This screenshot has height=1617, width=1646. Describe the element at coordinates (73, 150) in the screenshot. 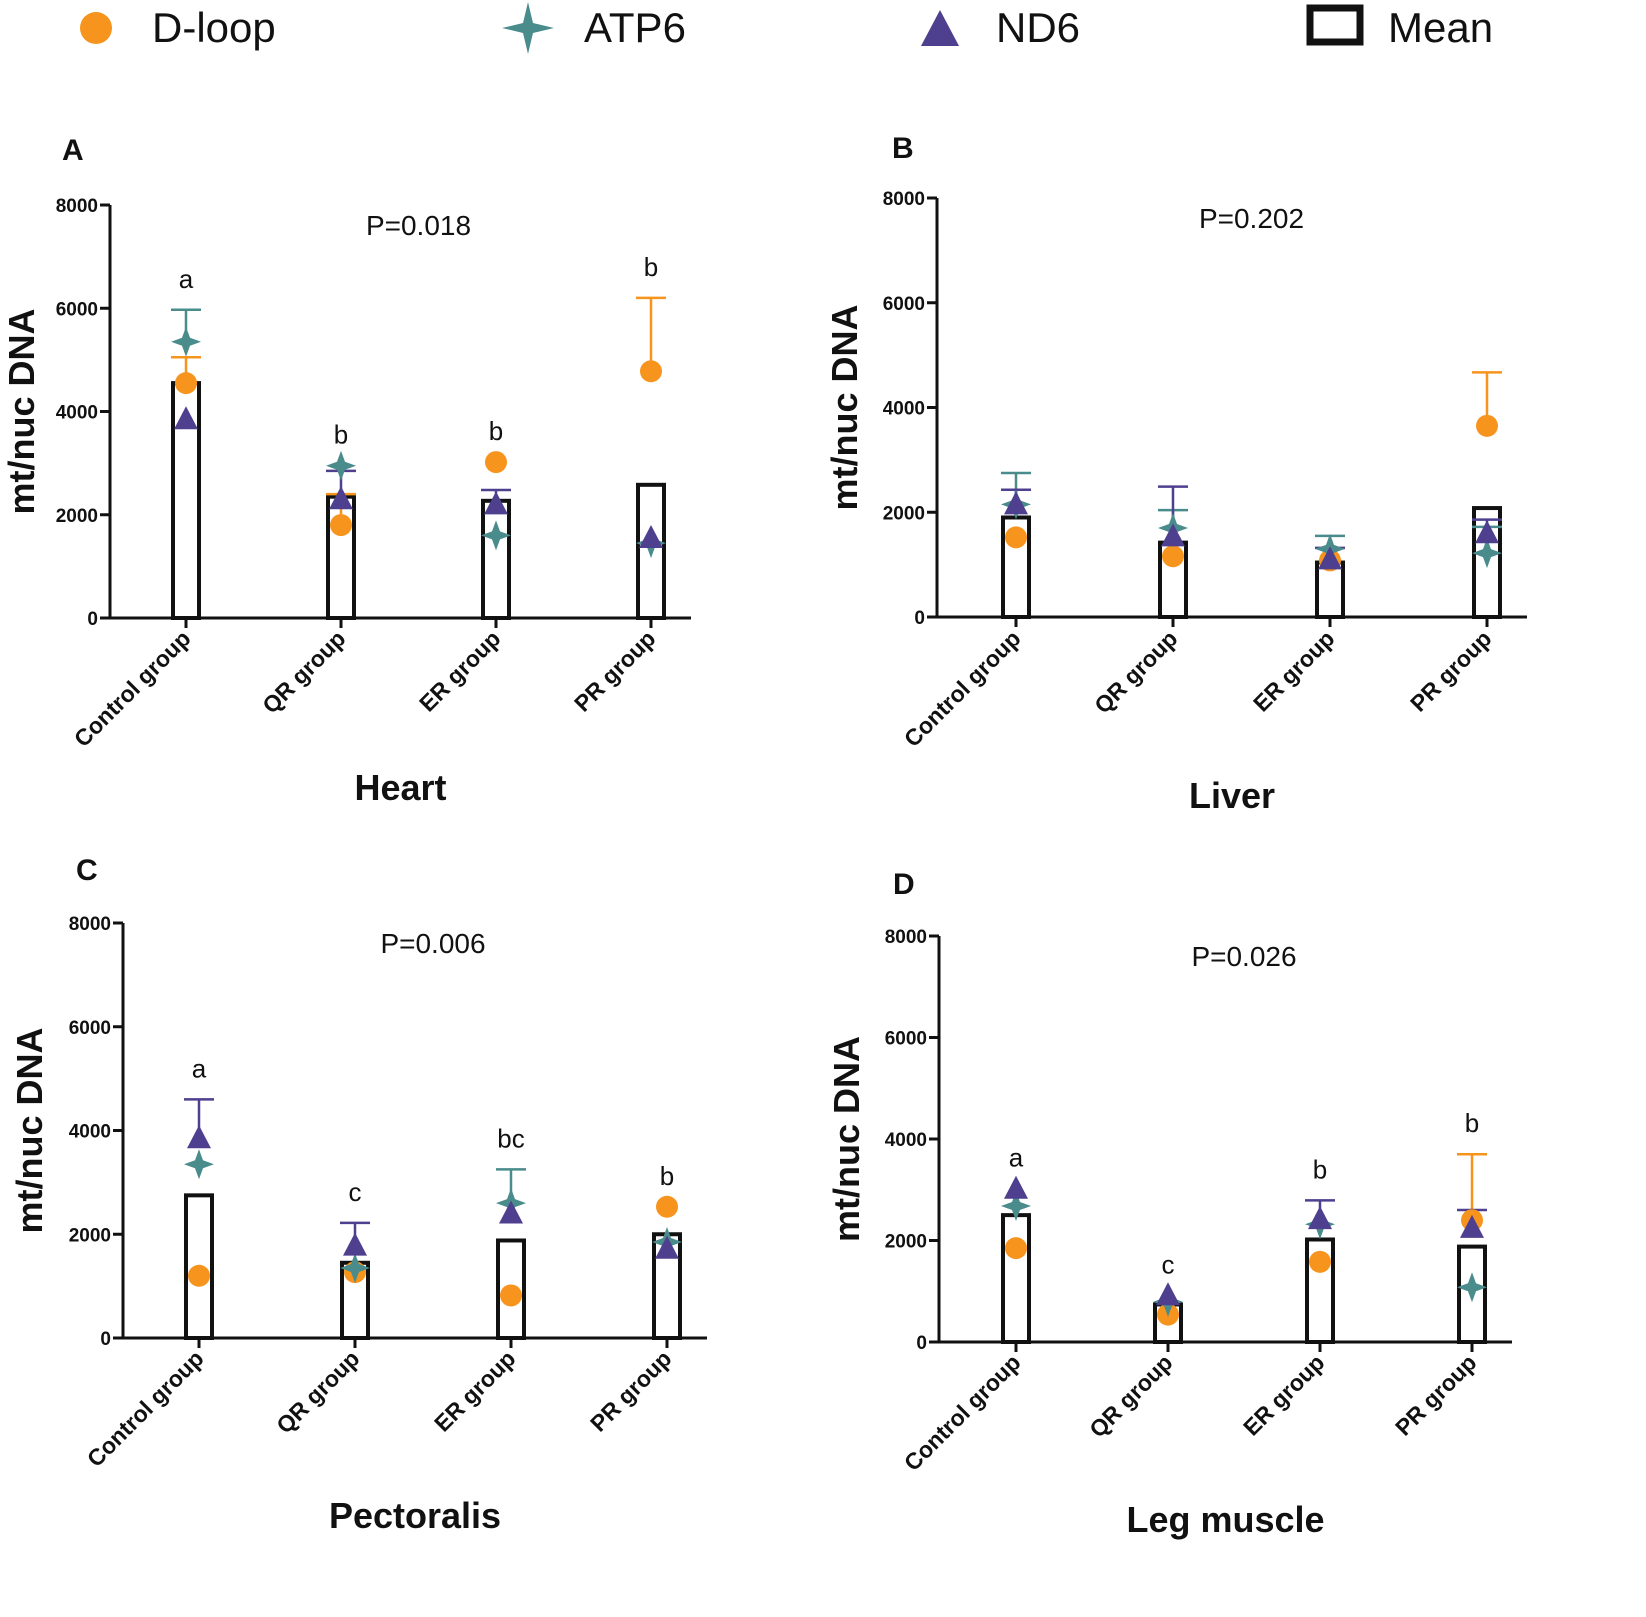

I see `panel-letter: A` at that location.